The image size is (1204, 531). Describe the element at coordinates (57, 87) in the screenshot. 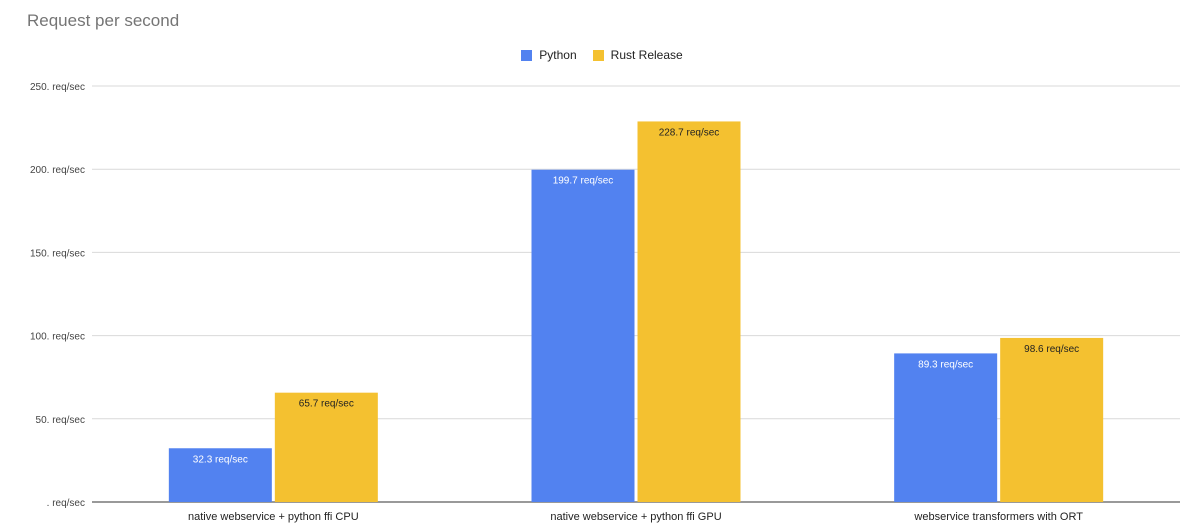

I see `y-tick-label: 250. req/sec` at that location.